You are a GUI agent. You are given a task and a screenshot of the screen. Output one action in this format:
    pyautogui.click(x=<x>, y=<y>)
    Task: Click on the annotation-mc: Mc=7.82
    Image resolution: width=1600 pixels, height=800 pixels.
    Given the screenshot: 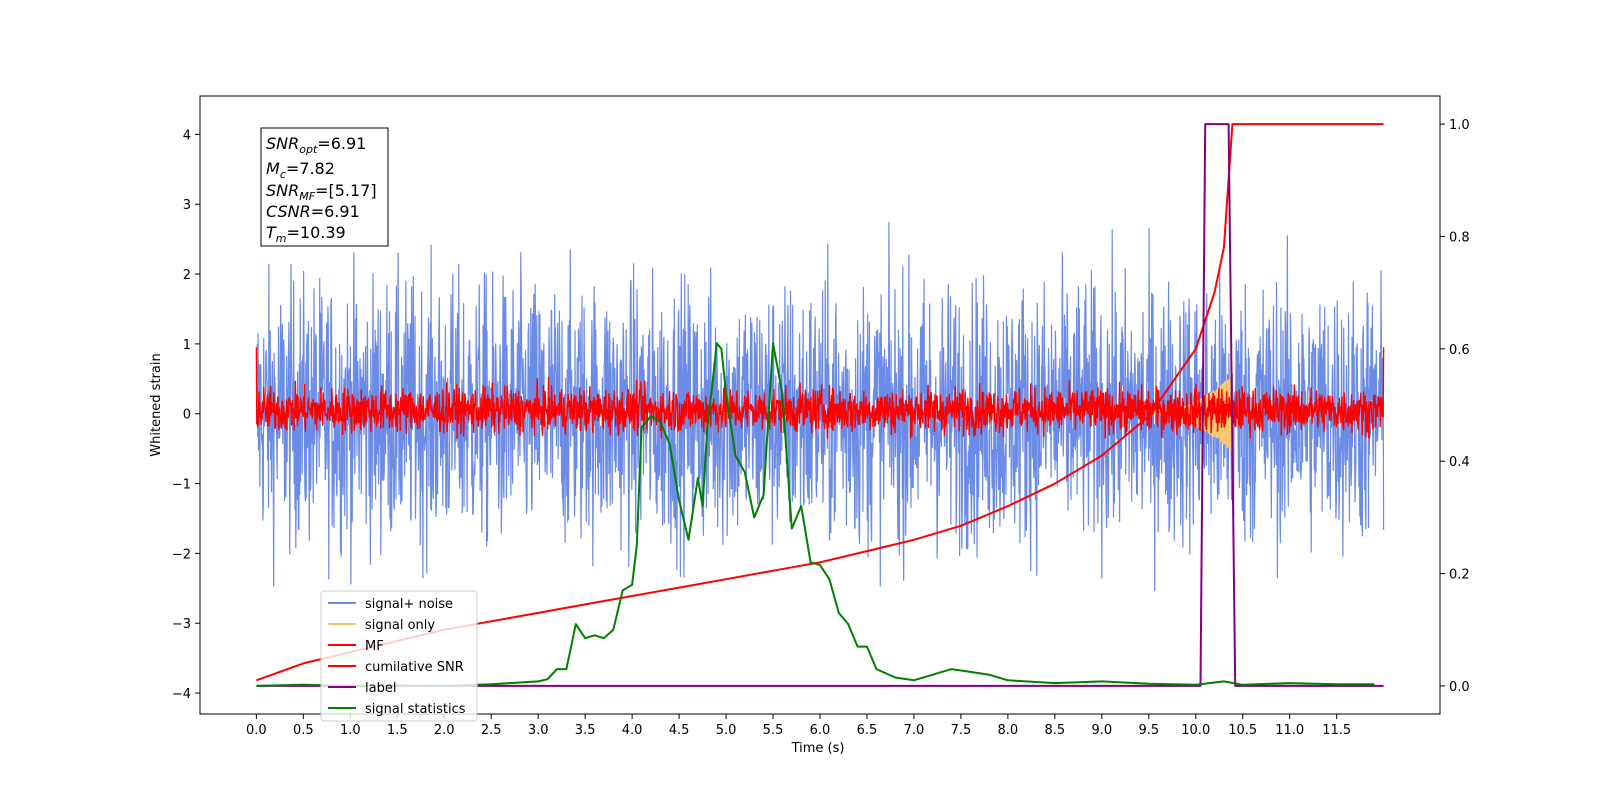 What is the action you would take?
    pyautogui.click(x=300, y=170)
    